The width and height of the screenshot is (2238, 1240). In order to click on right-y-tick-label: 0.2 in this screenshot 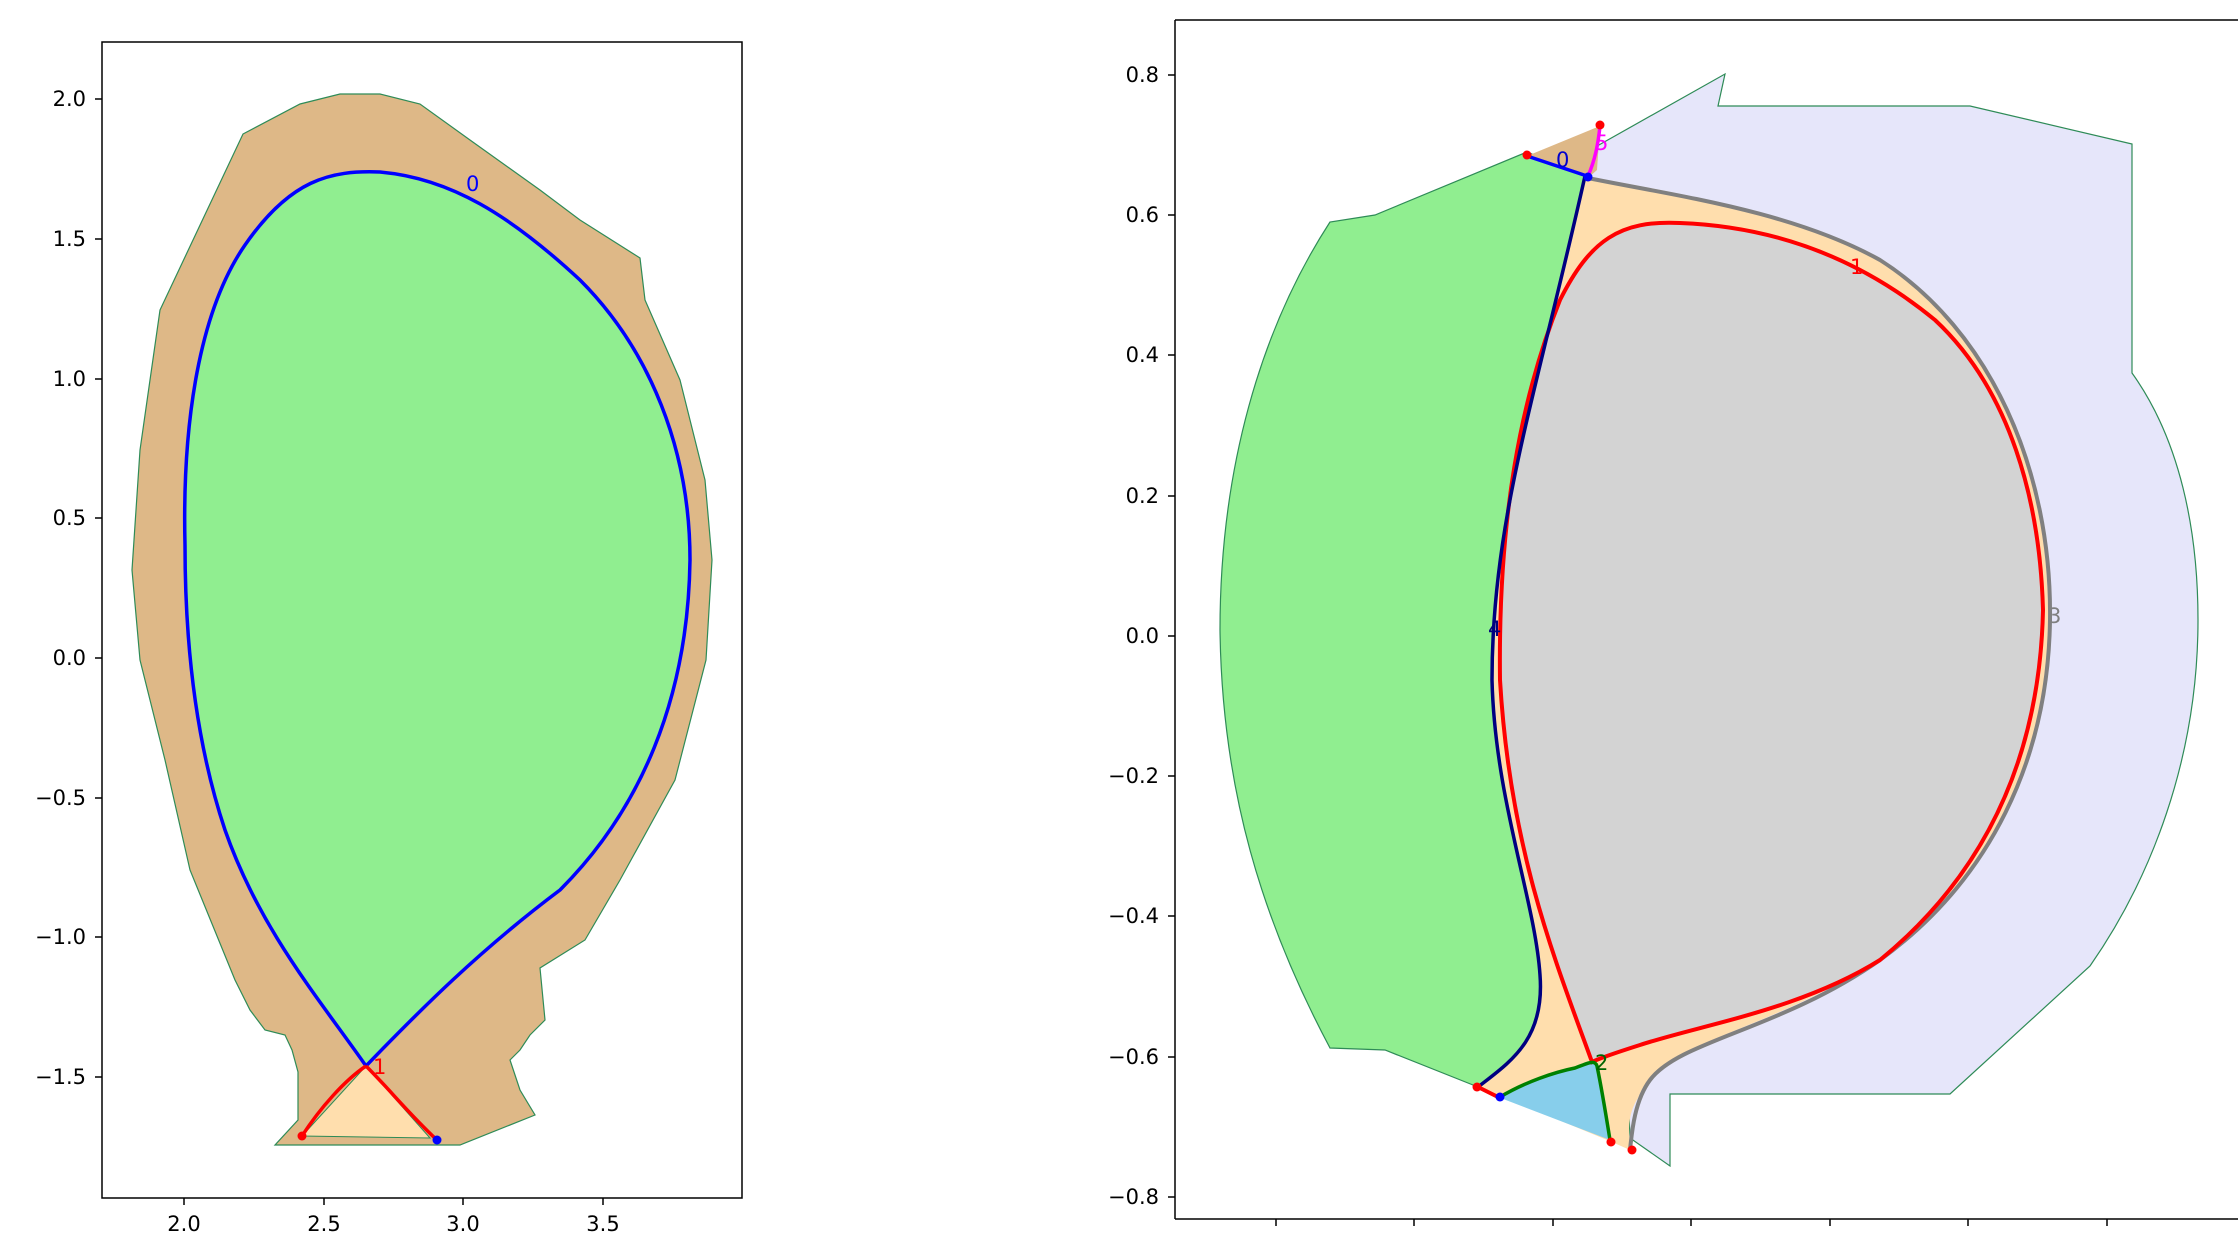, I will do `click(1142, 496)`.